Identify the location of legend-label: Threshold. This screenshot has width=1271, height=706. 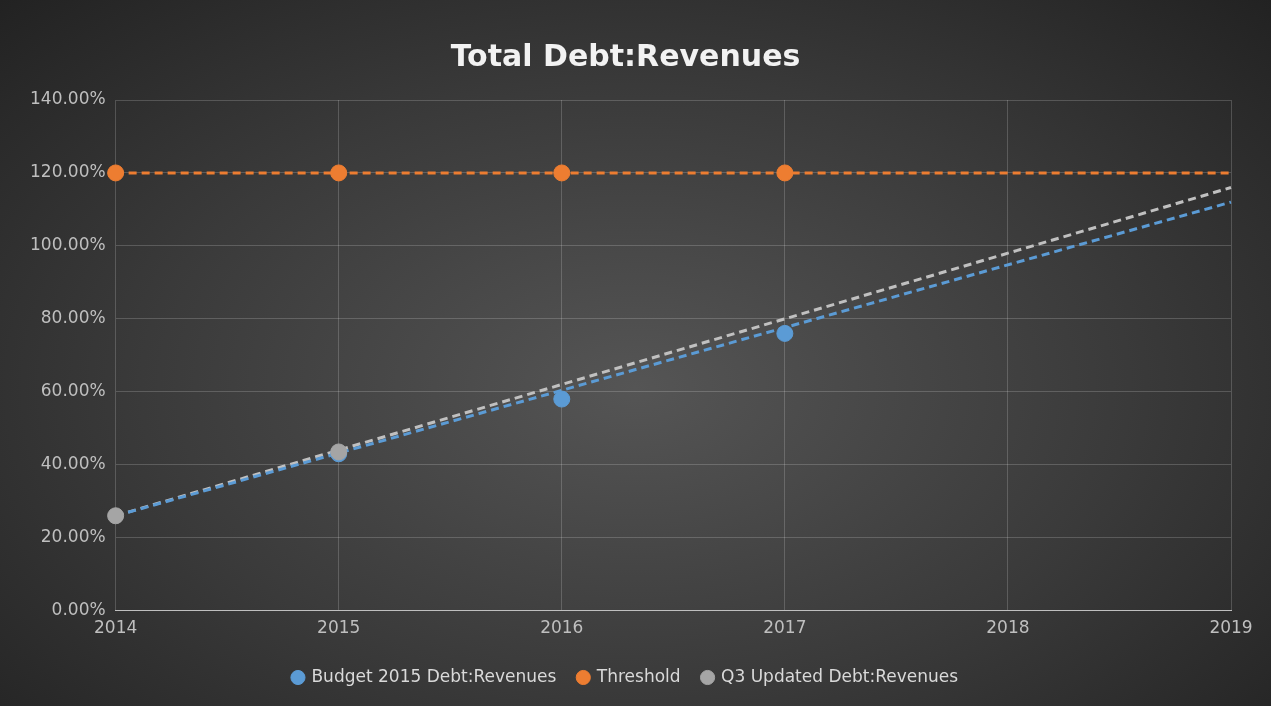
(638, 675).